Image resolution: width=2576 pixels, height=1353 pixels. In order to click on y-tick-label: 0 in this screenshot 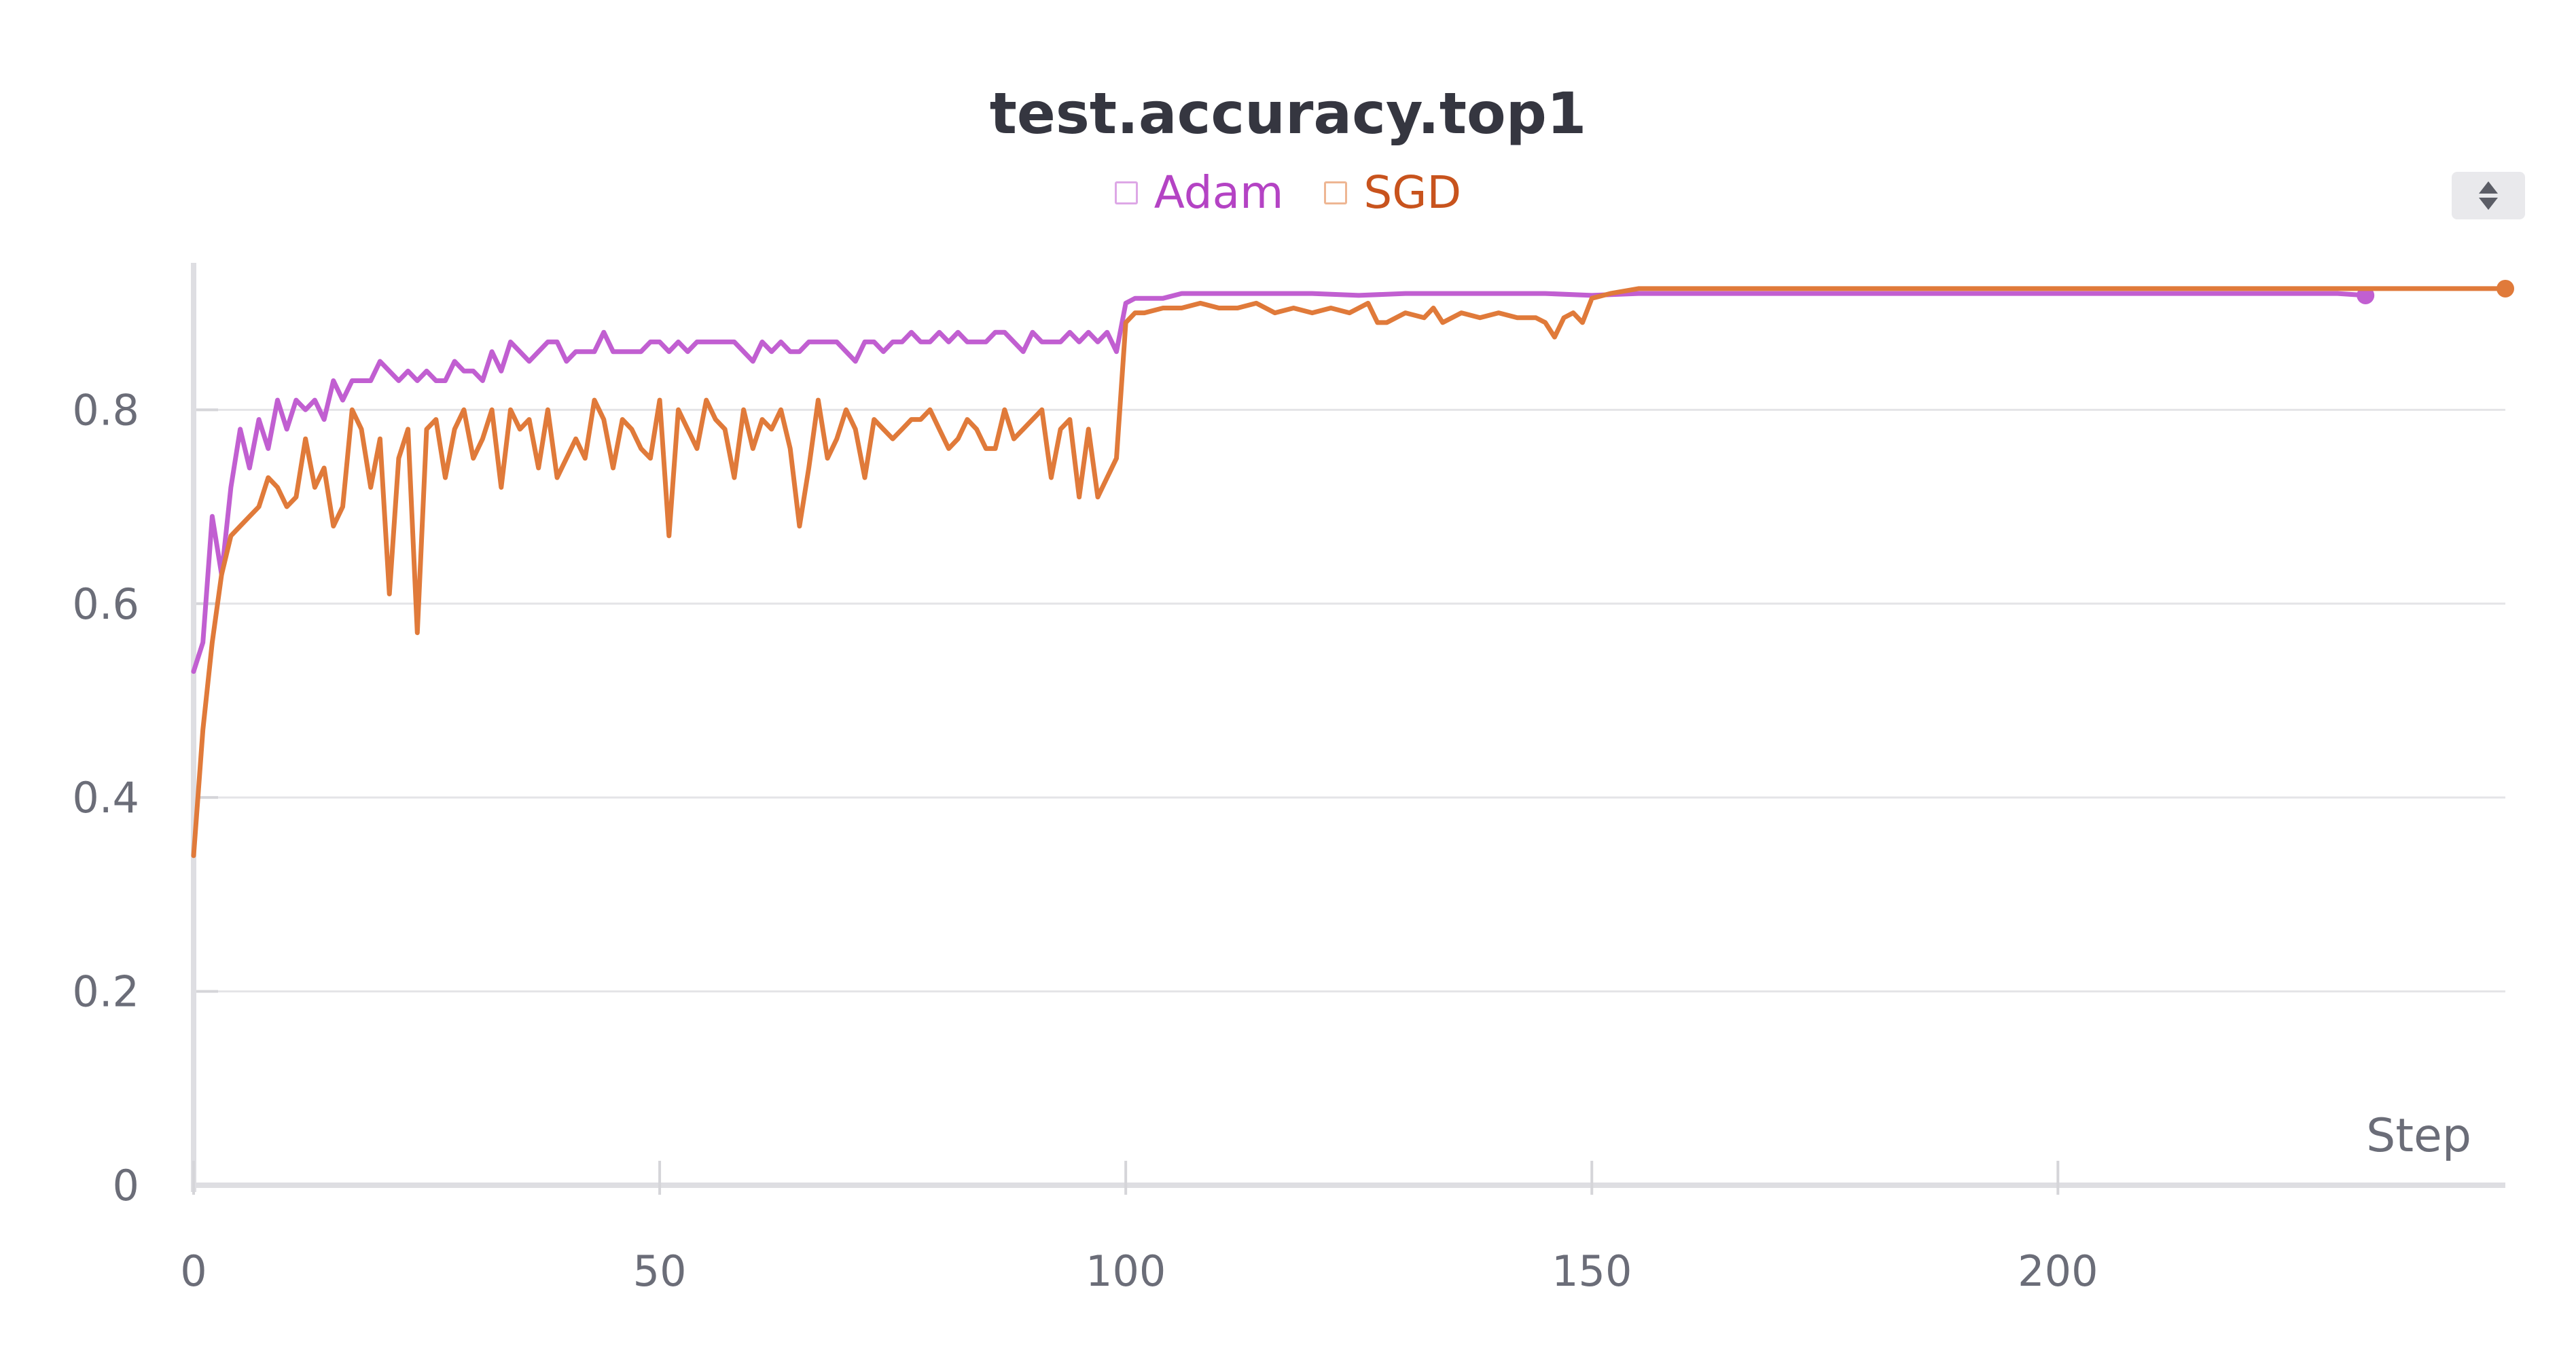, I will do `click(126, 1185)`.